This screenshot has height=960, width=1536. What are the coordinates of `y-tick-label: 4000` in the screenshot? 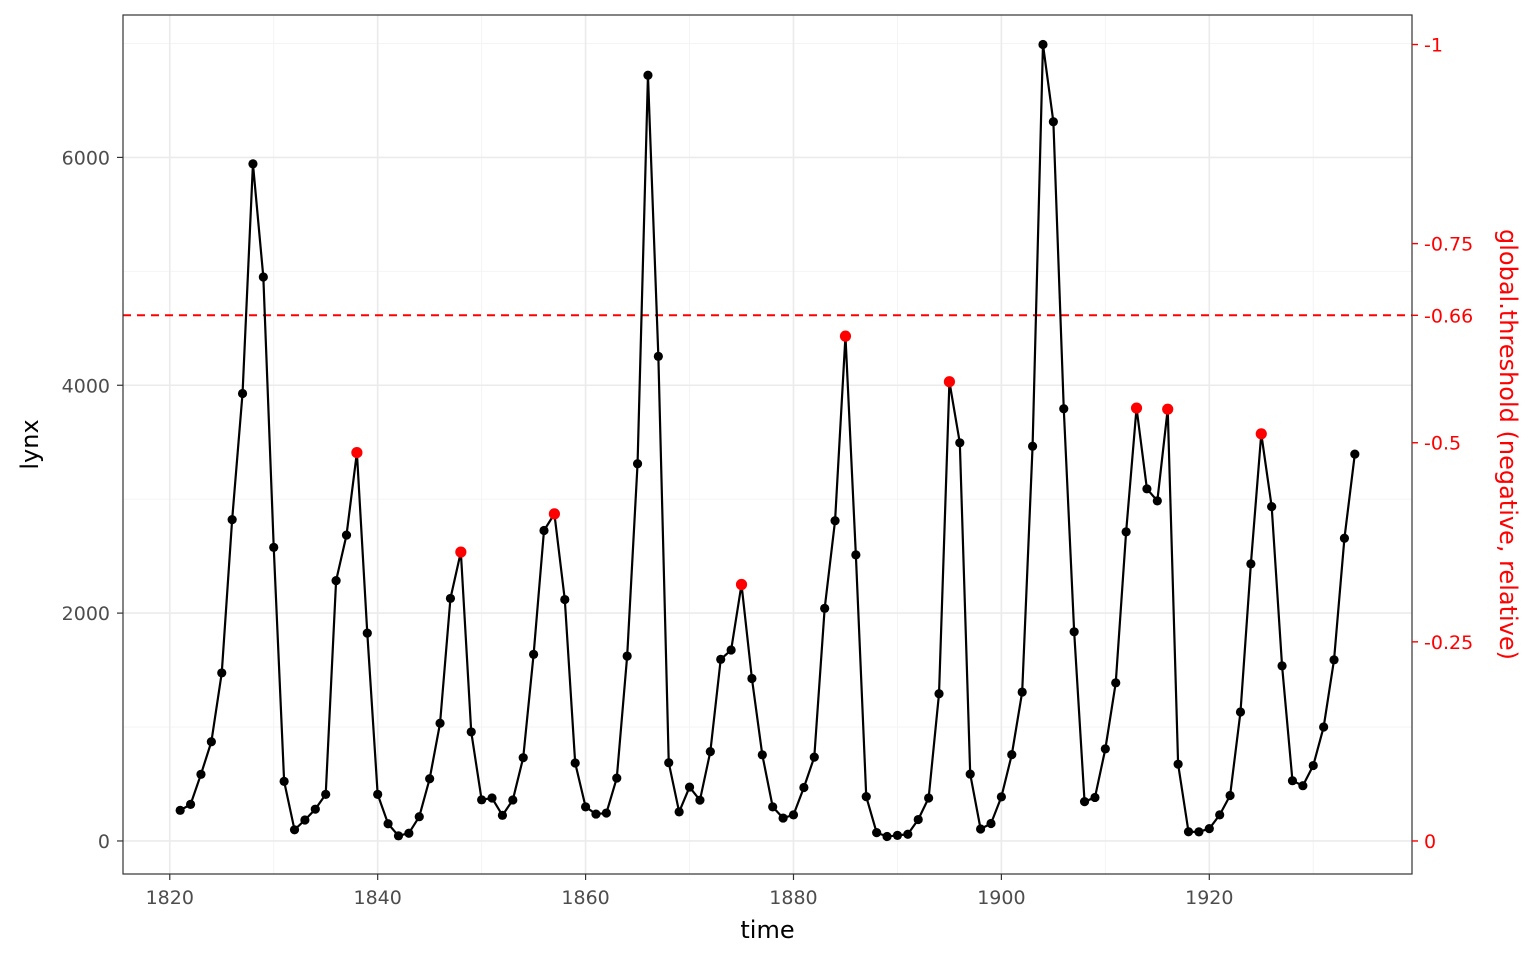 It's located at (86, 386).